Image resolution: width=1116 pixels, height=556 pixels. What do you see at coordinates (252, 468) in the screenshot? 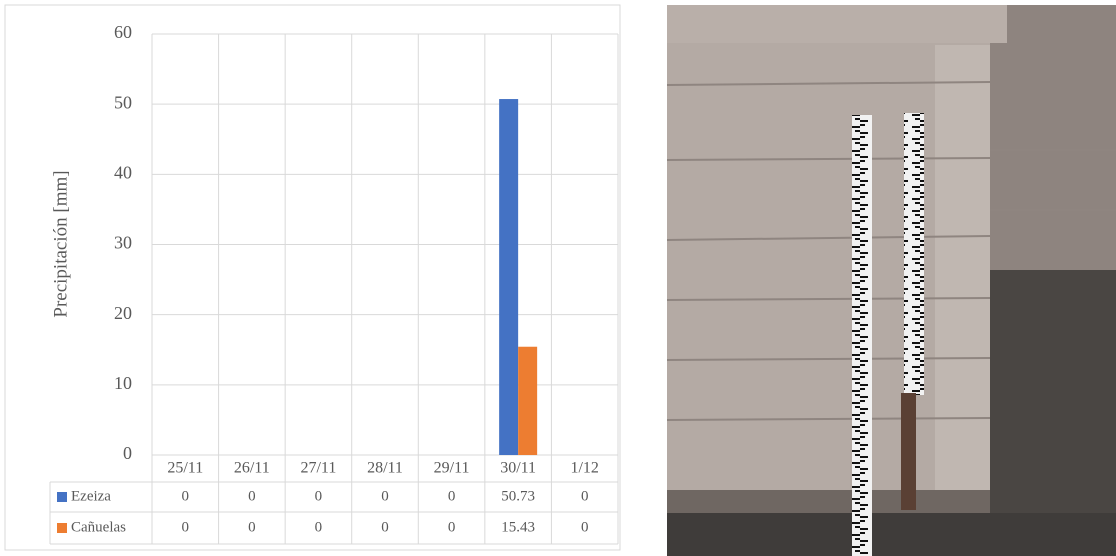
I see `x-tick-label: 26/11` at bounding box center [252, 468].